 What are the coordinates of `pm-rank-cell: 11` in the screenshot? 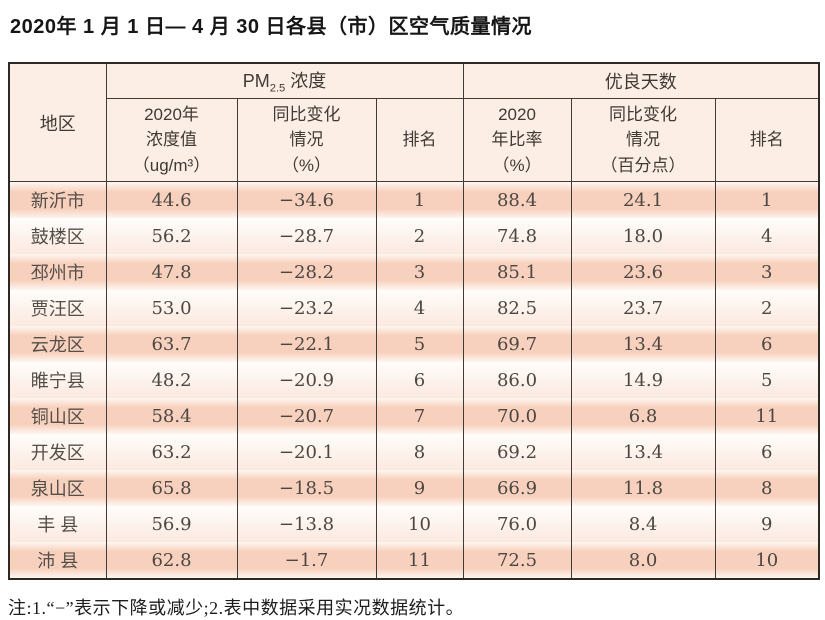 It's located at (419, 560).